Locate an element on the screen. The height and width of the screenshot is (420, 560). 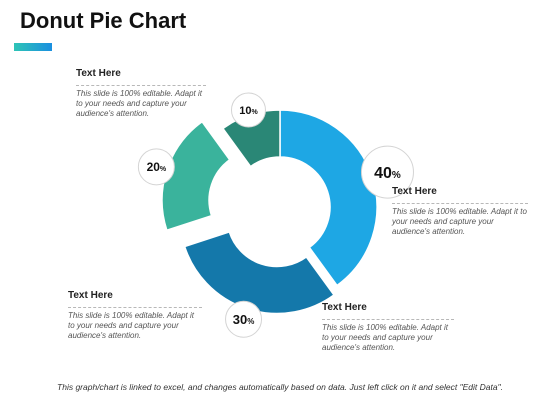
data-label-30: 30% is located at coordinates (244, 319).